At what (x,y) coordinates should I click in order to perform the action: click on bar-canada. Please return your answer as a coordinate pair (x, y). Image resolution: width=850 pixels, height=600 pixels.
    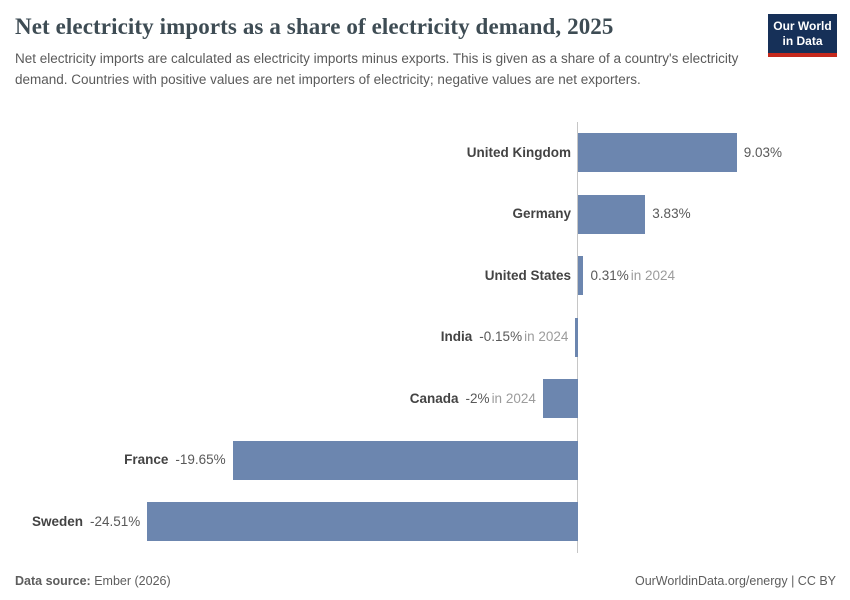
    Looking at the image, I should click on (560, 398).